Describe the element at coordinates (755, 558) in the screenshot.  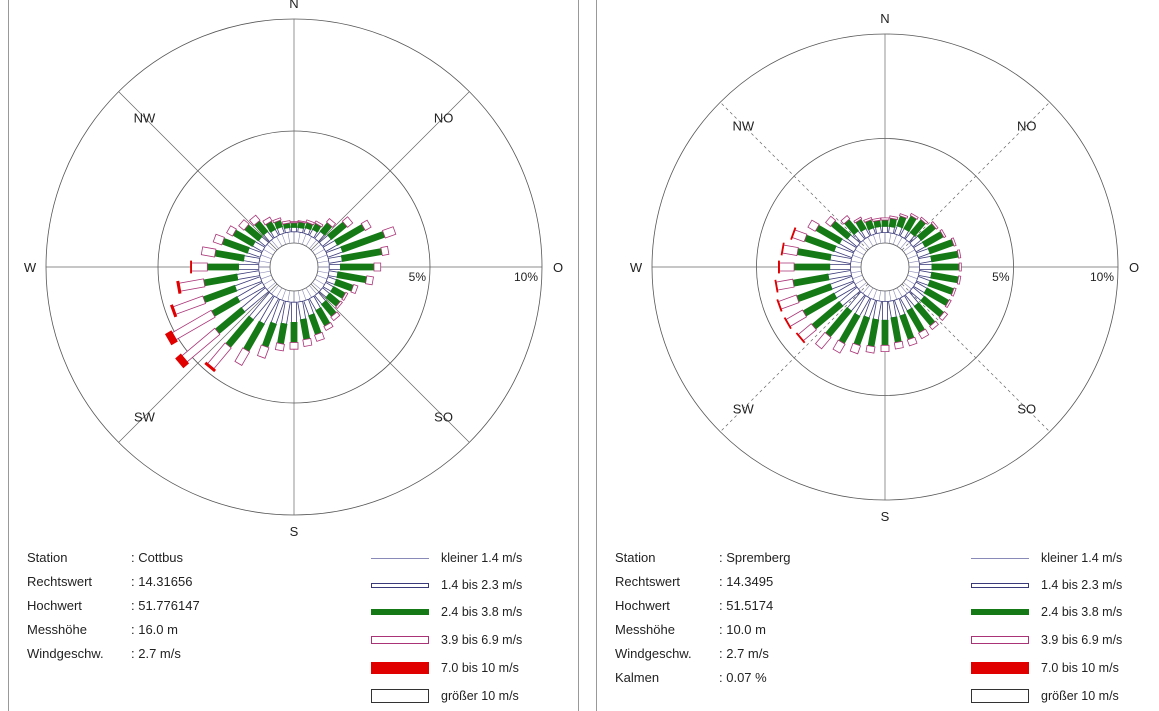
I see `info-value: : Spremberg` at that location.